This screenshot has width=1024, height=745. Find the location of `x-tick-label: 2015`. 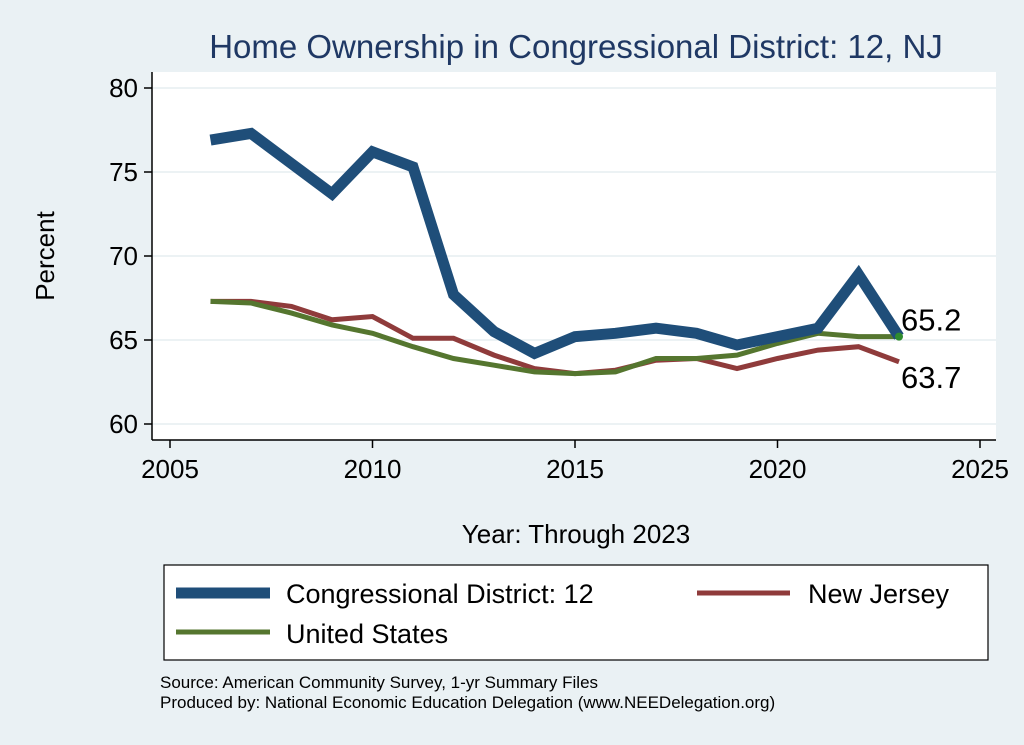

x-tick-label: 2015 is located at coordinates (575, 469).